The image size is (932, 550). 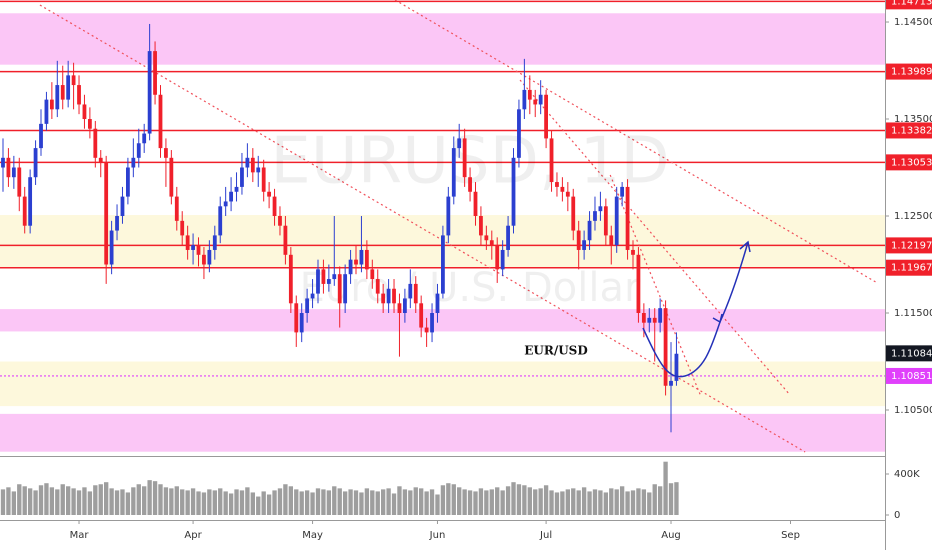 I want to click on level-tag-bg, so click(x=909, y=5).